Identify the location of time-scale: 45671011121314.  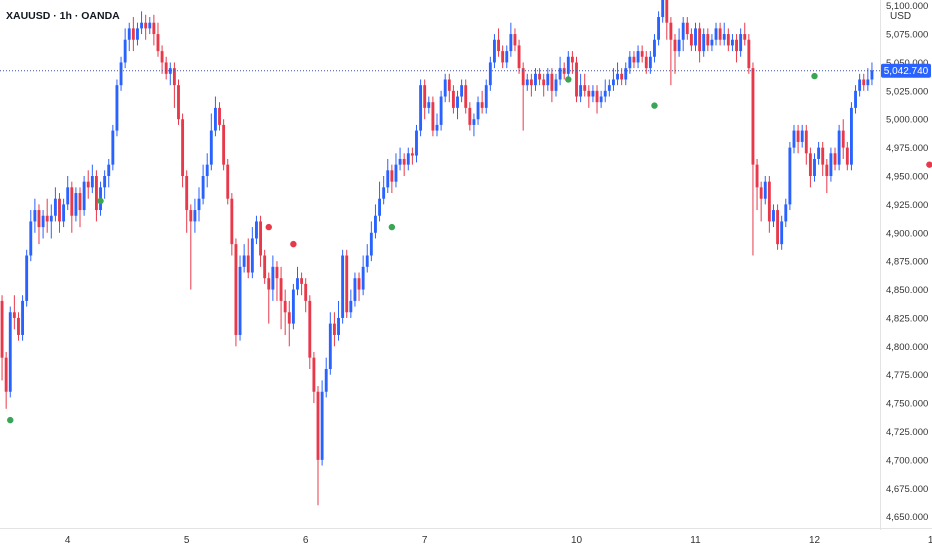
(466, 537).